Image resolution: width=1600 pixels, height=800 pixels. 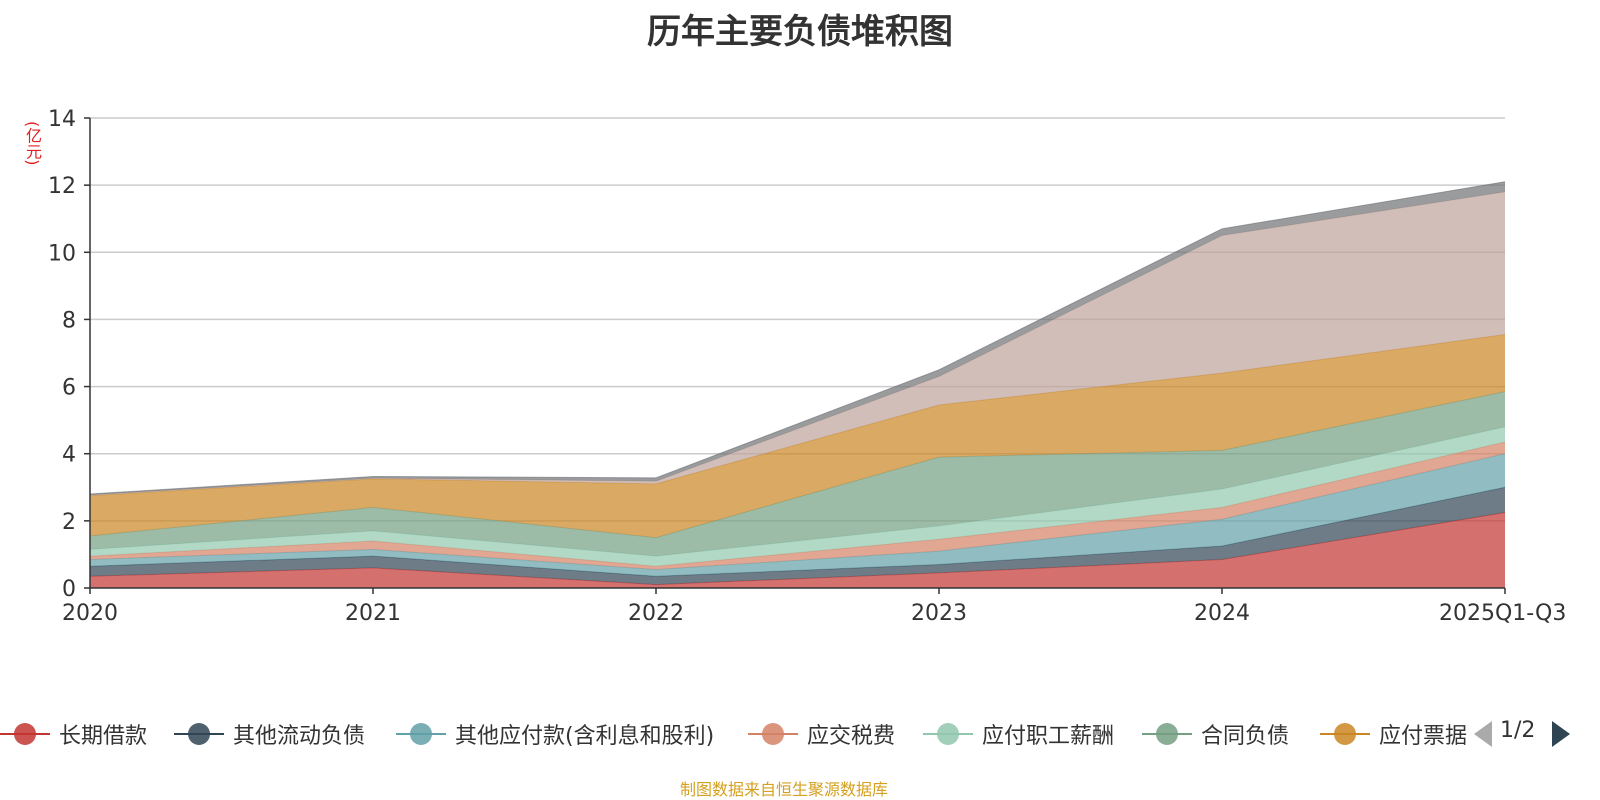 I want to click on x-tick-label: 2023, so click(x=939, y=613).